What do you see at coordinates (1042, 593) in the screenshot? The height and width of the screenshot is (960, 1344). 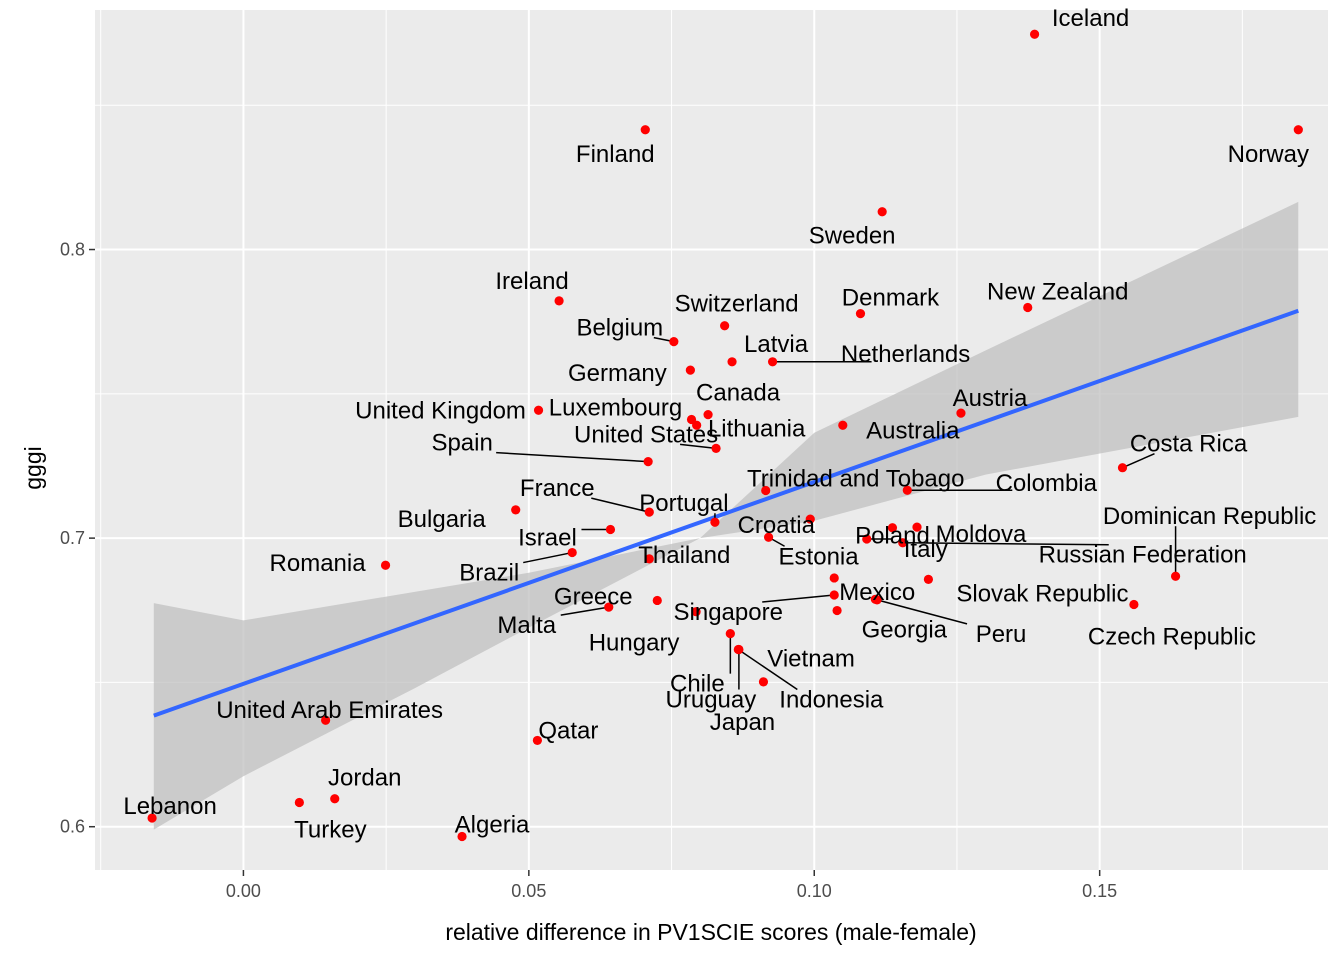 I see `point-label-slovak-republic: Slovak Republic` at bounding box center [1042, 593].